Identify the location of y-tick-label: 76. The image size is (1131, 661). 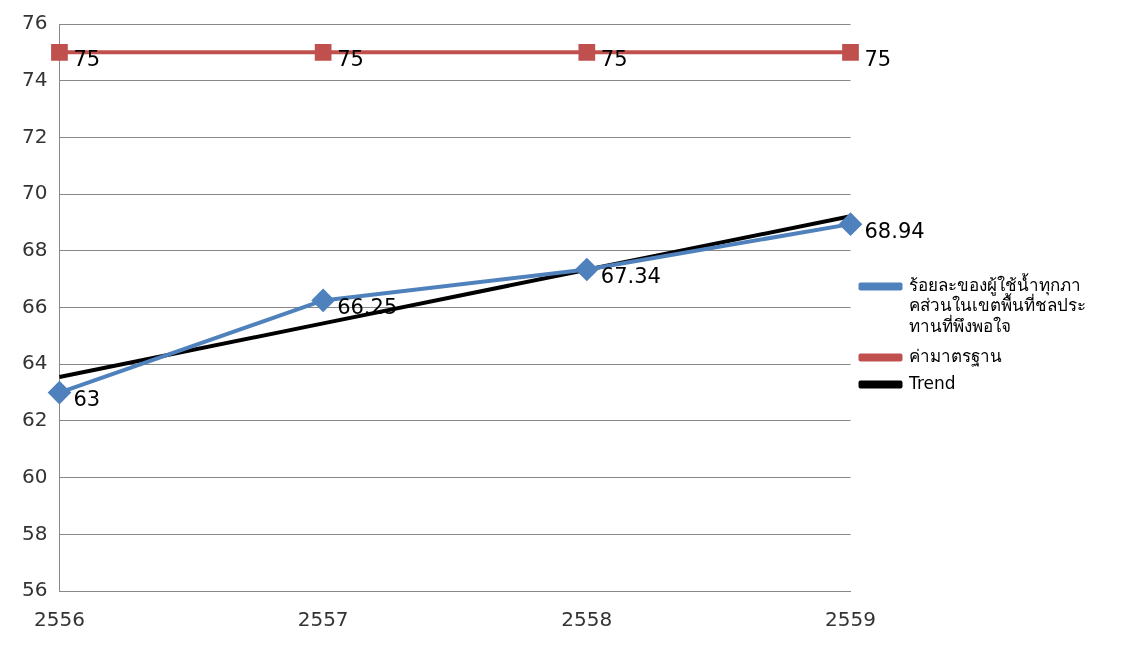
(35, 22).